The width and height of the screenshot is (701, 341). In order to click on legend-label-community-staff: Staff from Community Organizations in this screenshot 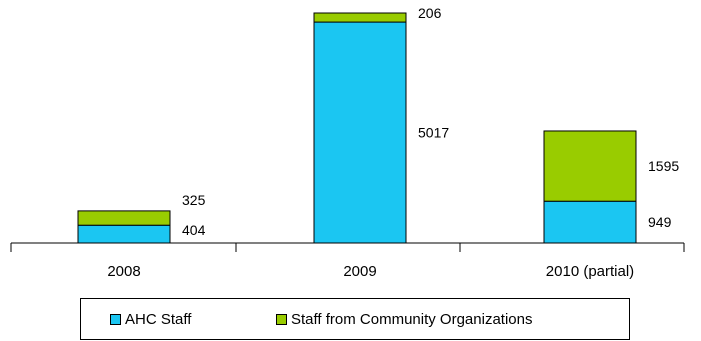, I will do `click(412, 319)`.